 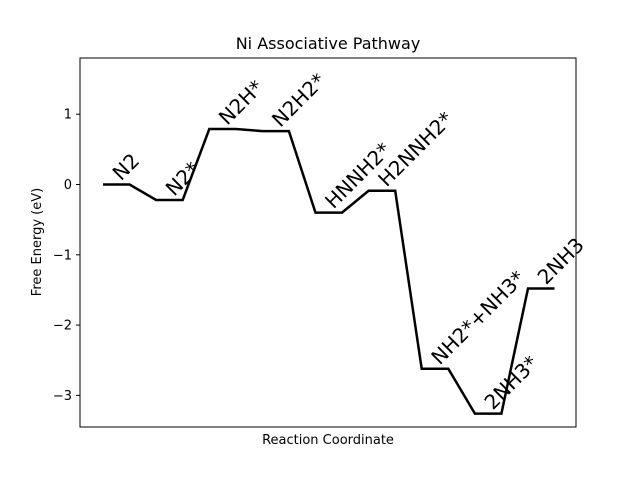 I want to click on state-label: 2NH3, so click(x=561, y=261).